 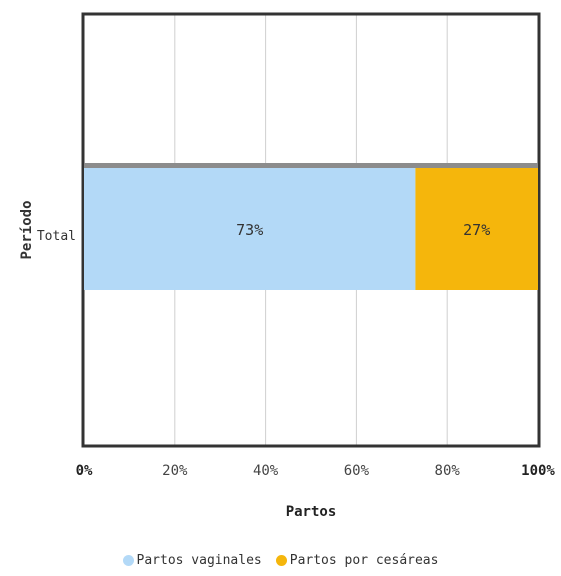 I want to click on x-tick-label: 60%, so click(x=357, y=471).